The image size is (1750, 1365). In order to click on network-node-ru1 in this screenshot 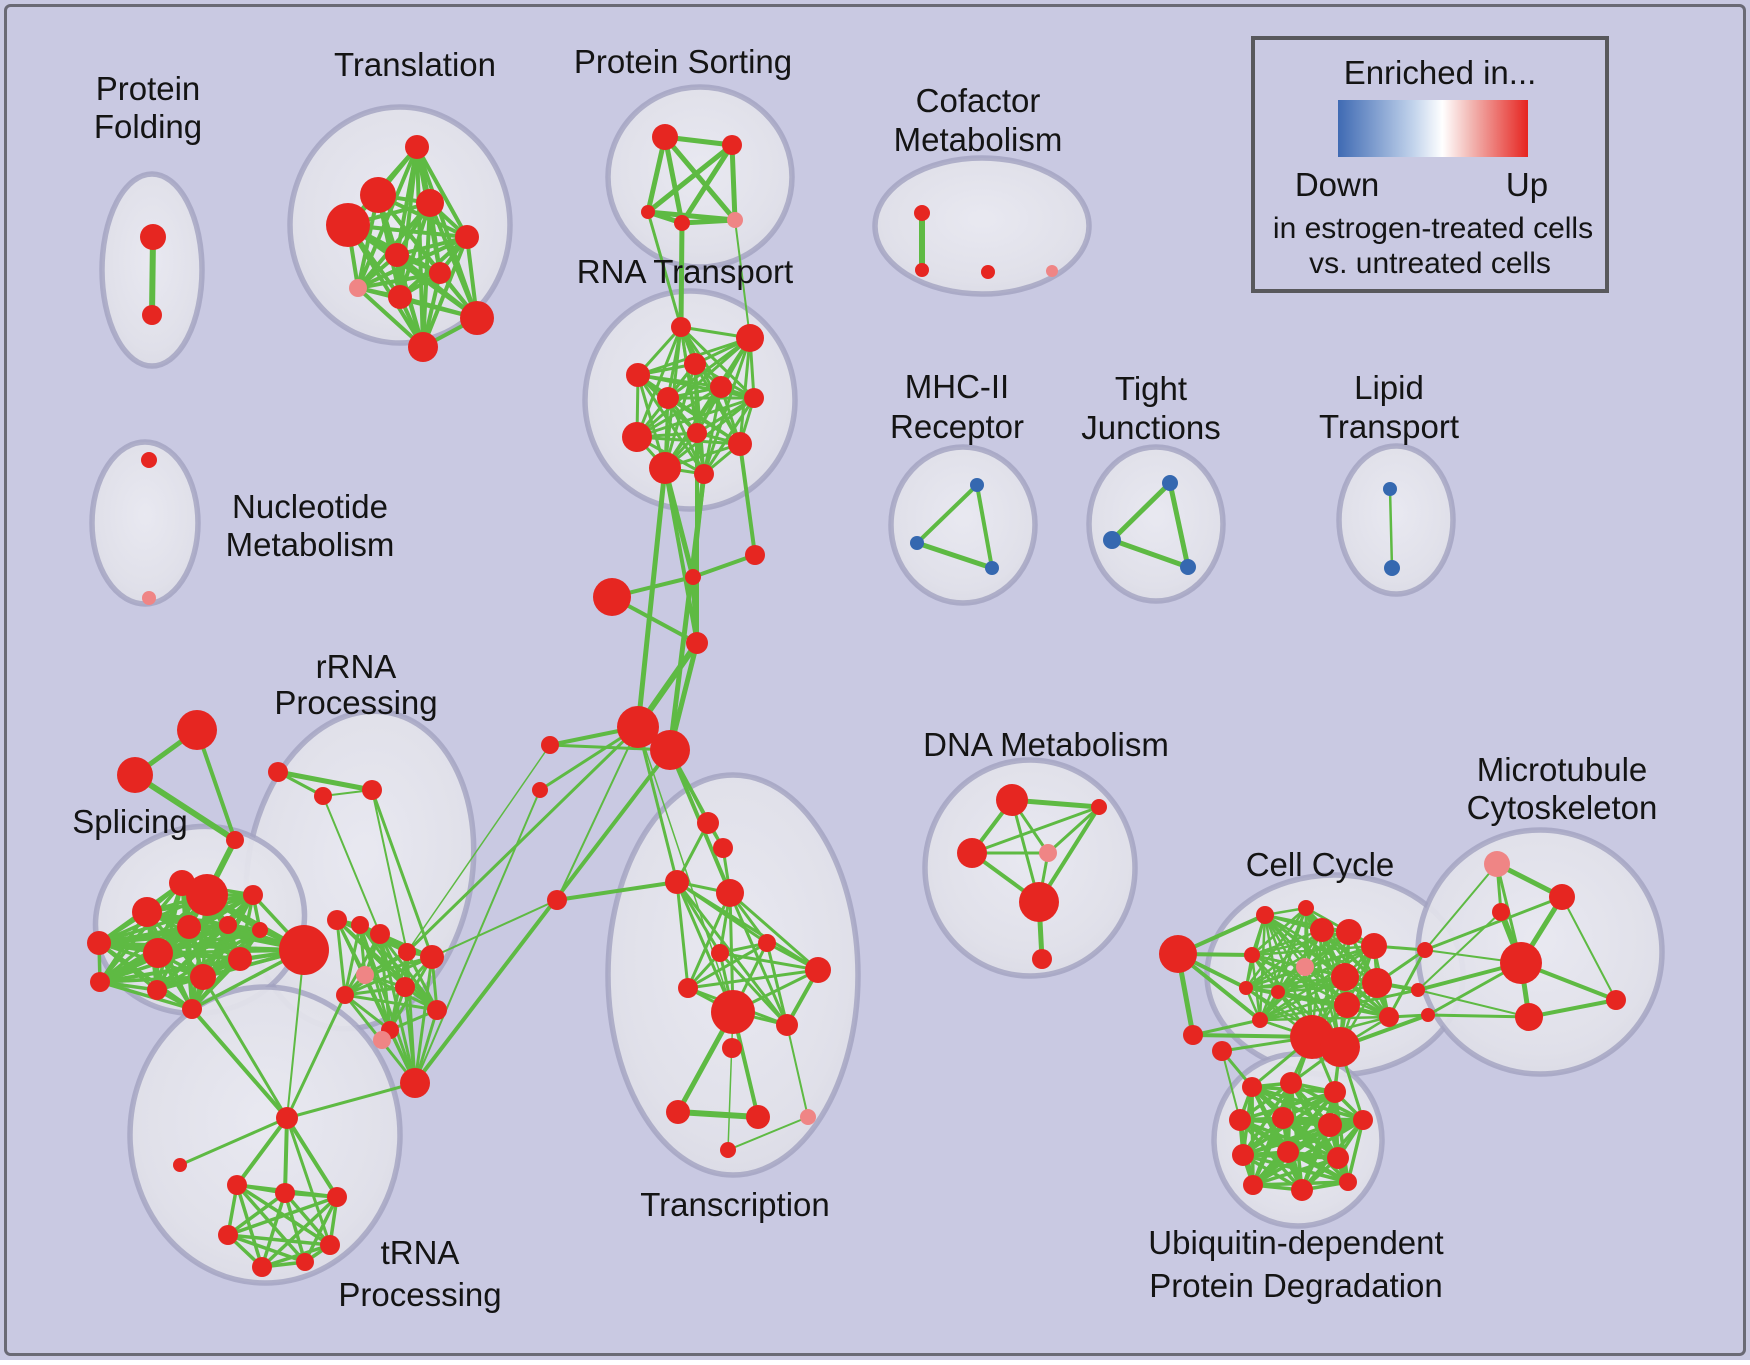, I will do `click(278, 772)`.